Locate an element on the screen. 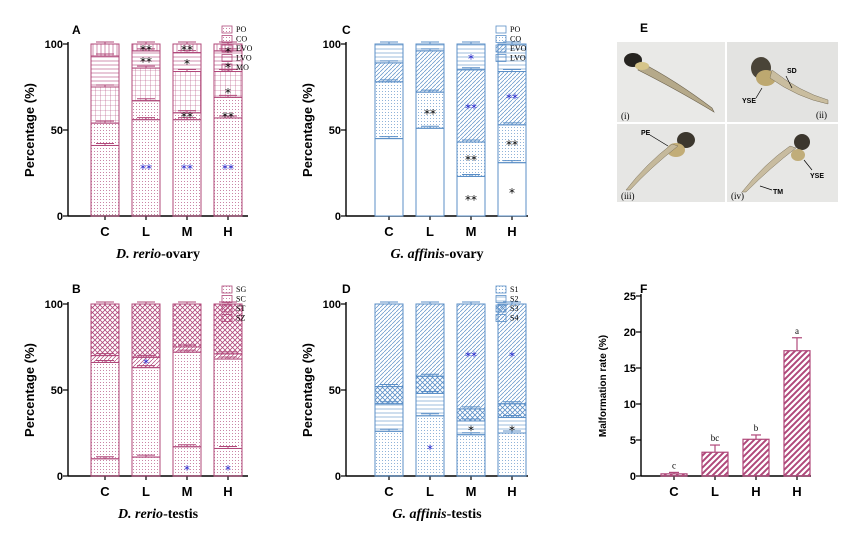  legend-label-S1: S1 is located at coordinates (514, 289).